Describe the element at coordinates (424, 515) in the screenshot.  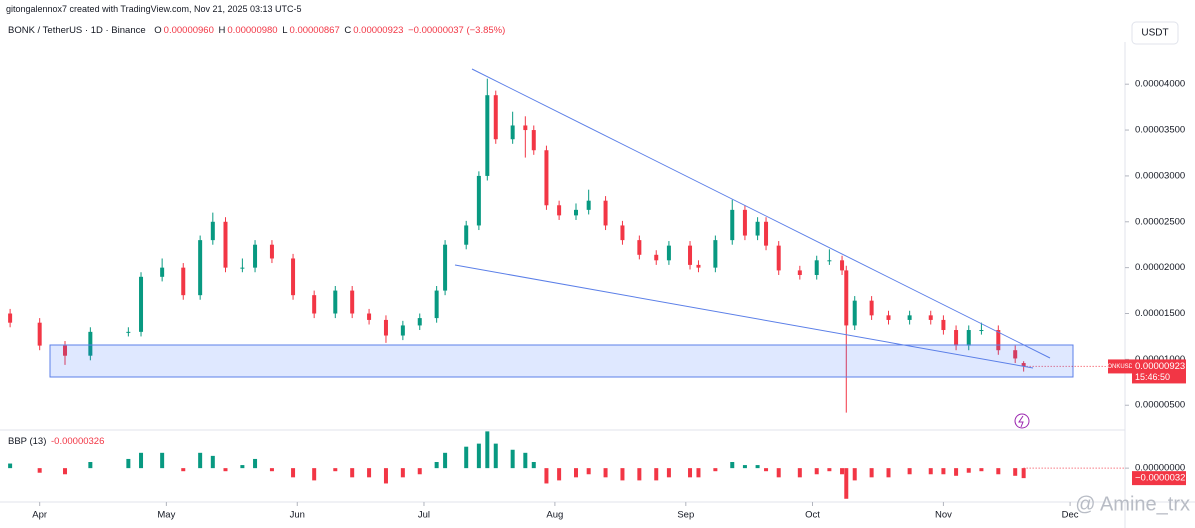
I see `x-tick-label: Jul` at that location.